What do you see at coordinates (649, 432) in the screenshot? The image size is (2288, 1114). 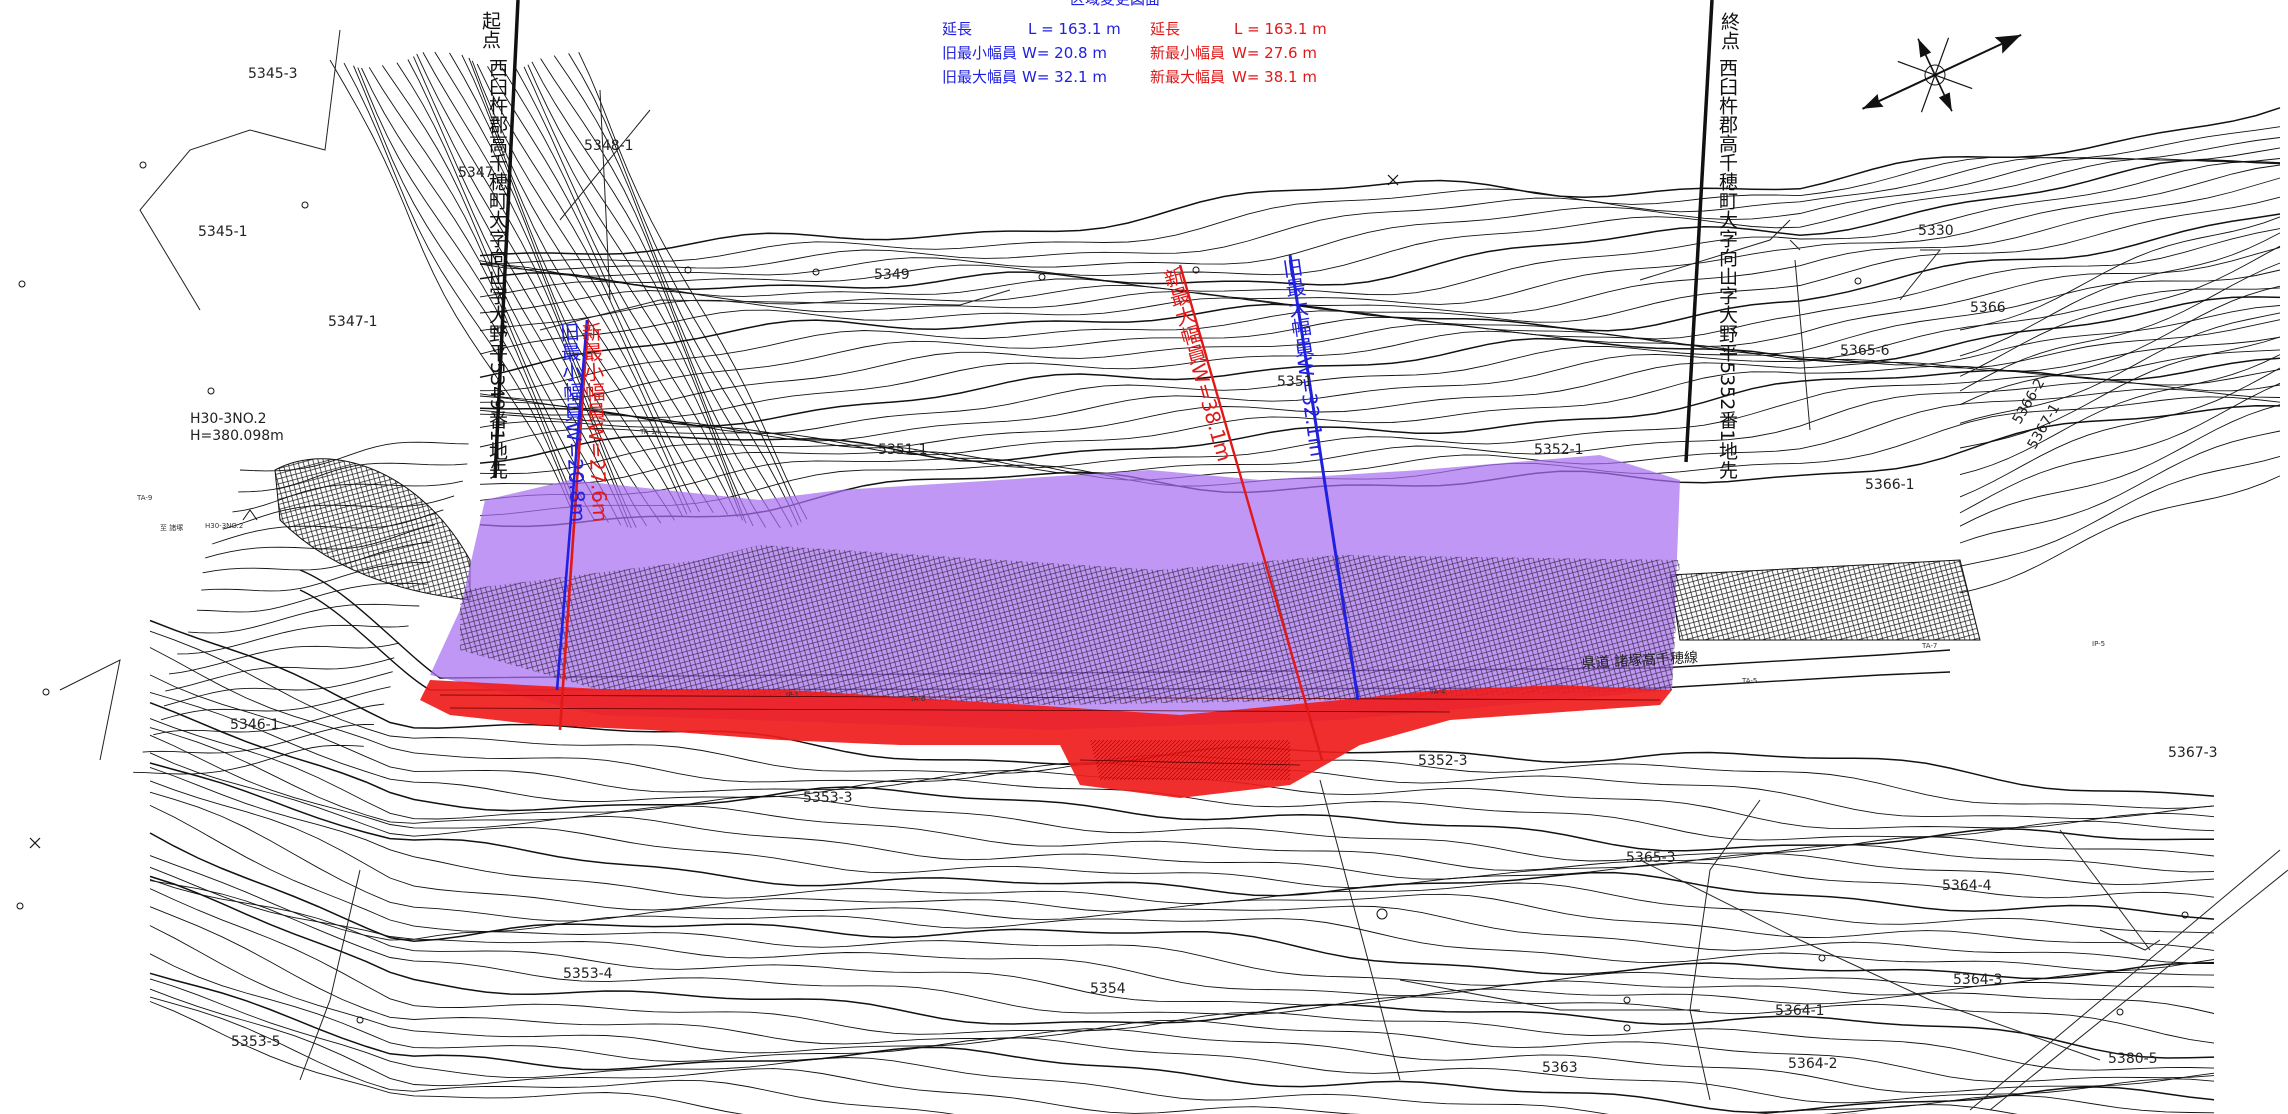 I see `survey-point: TA-14` at bounding box center [649, 432].